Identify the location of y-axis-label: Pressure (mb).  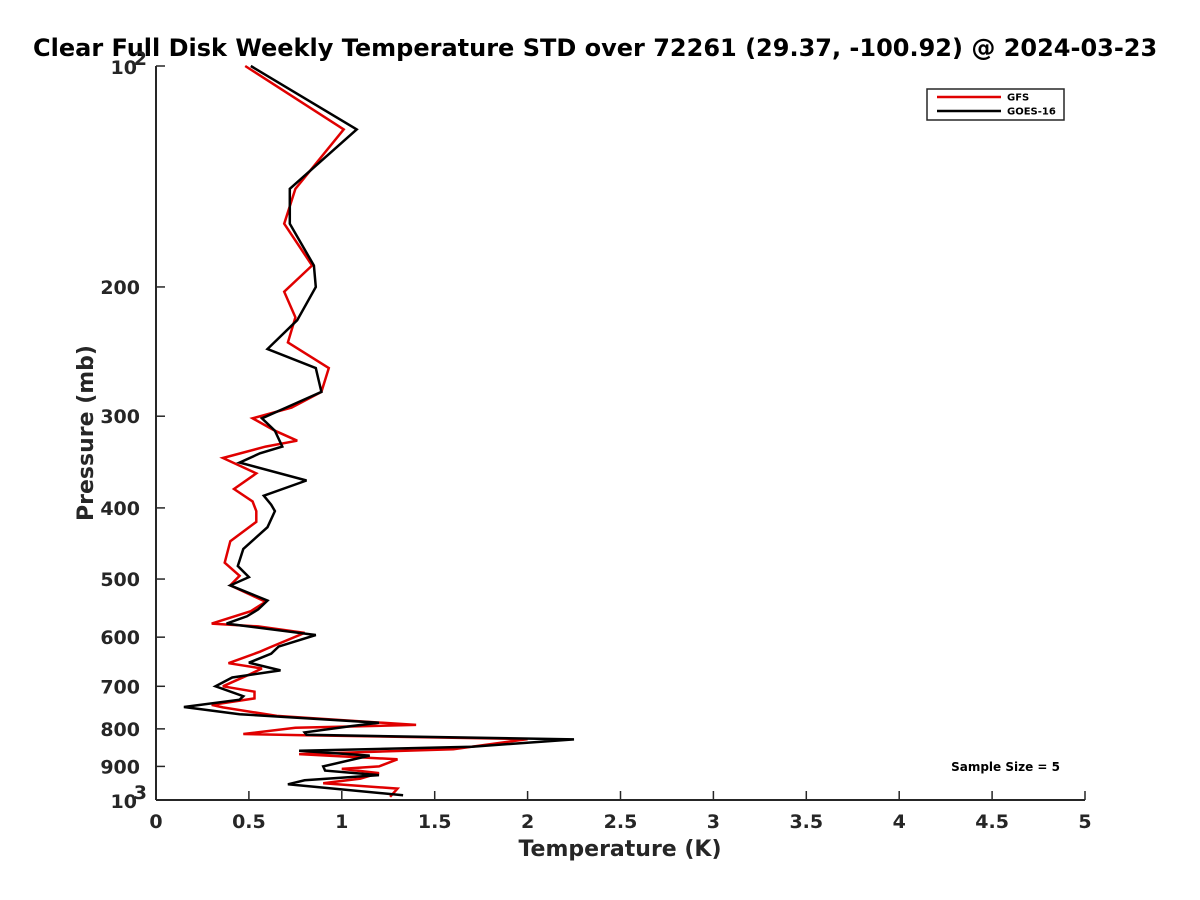
(86, 433).